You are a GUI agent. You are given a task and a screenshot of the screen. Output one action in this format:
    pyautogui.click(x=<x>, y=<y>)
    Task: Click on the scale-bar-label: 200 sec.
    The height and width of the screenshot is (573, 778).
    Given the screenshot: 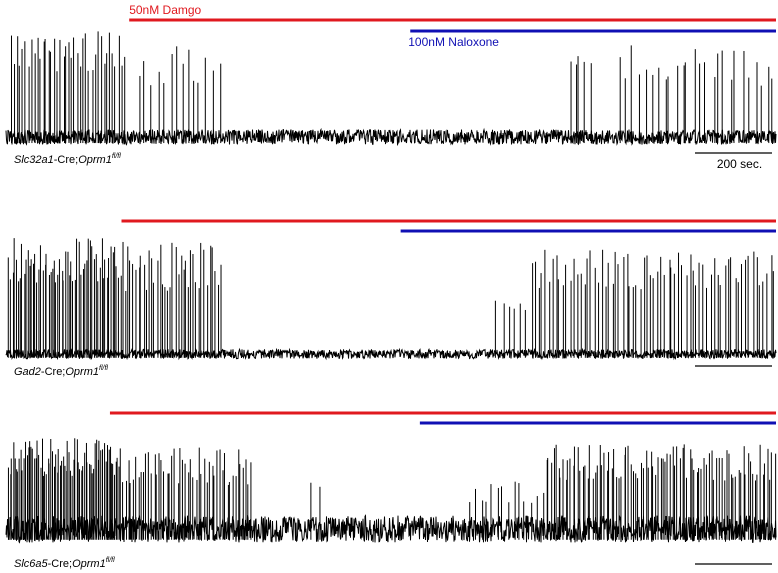 What is the action you would take?
    pyautogui.click(x=739, y=164)
    